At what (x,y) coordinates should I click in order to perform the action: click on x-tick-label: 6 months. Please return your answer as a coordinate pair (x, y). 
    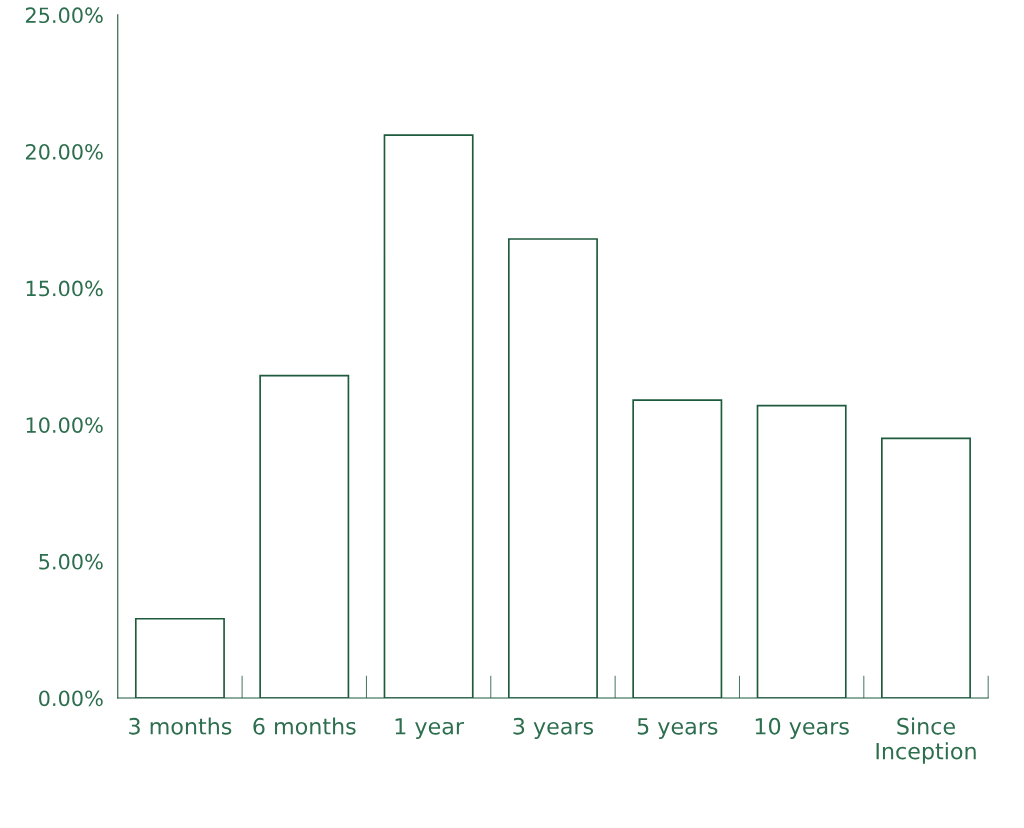
    Looking at the image, I should click on (304, 726).